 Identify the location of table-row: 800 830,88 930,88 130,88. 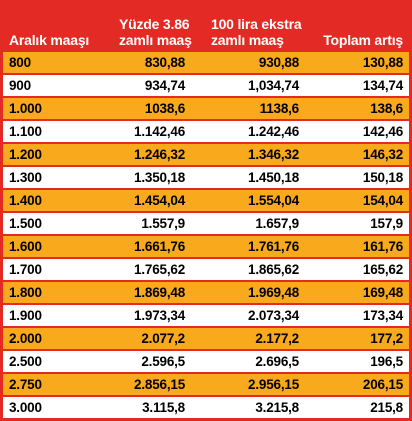
(206, 62).